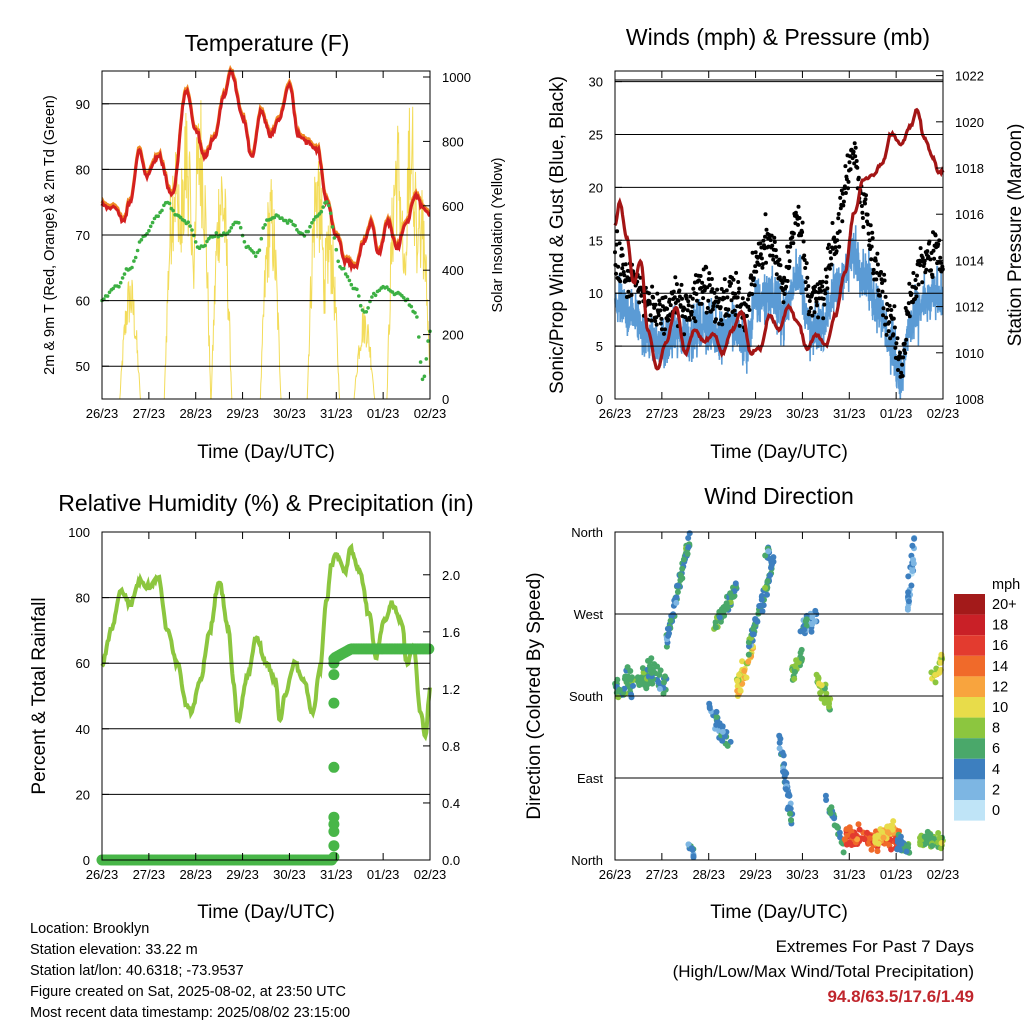 The height and width of the screenshot is (1024, 1024). I want to click on y-tick-label: 0, so click(86, 860).